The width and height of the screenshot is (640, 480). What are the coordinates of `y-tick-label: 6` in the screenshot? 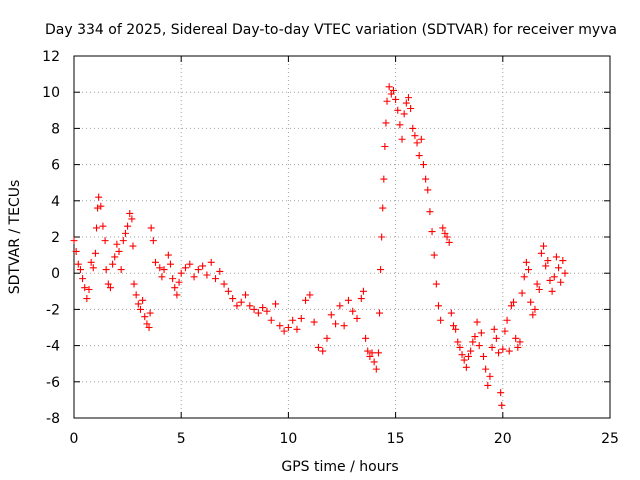 It's located at (55, 166).